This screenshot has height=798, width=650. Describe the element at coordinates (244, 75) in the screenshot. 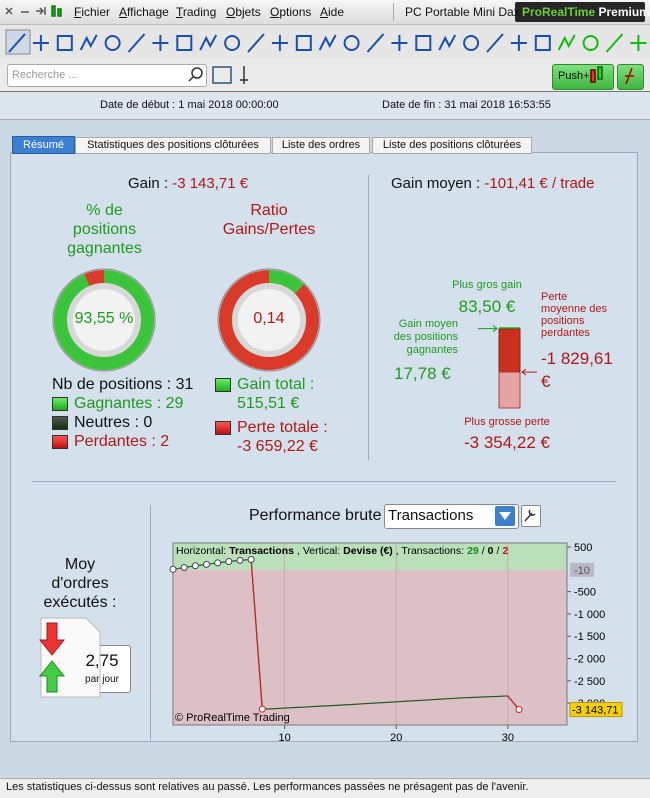

I see `alert-icon` at that location.